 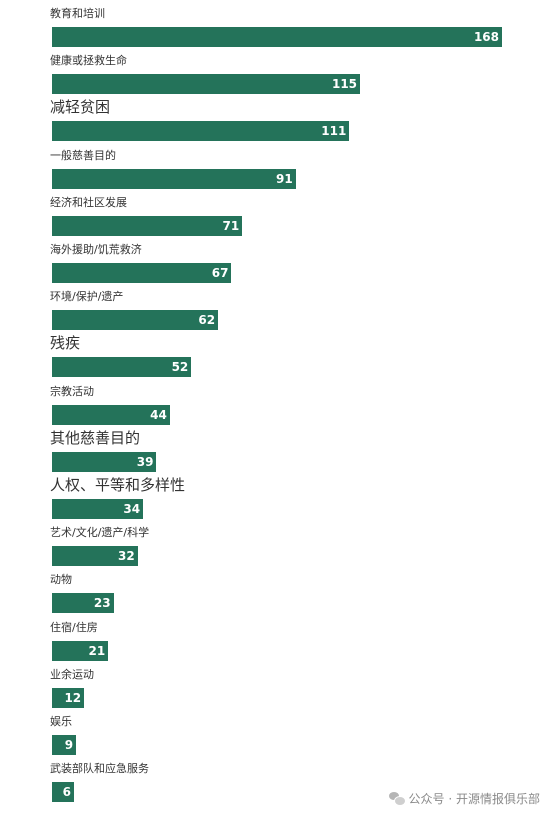 What do you see at coordinates (77, 13) in the screenshot?
I see `category-label: 教育和培训` at bounding box center [77, 13].